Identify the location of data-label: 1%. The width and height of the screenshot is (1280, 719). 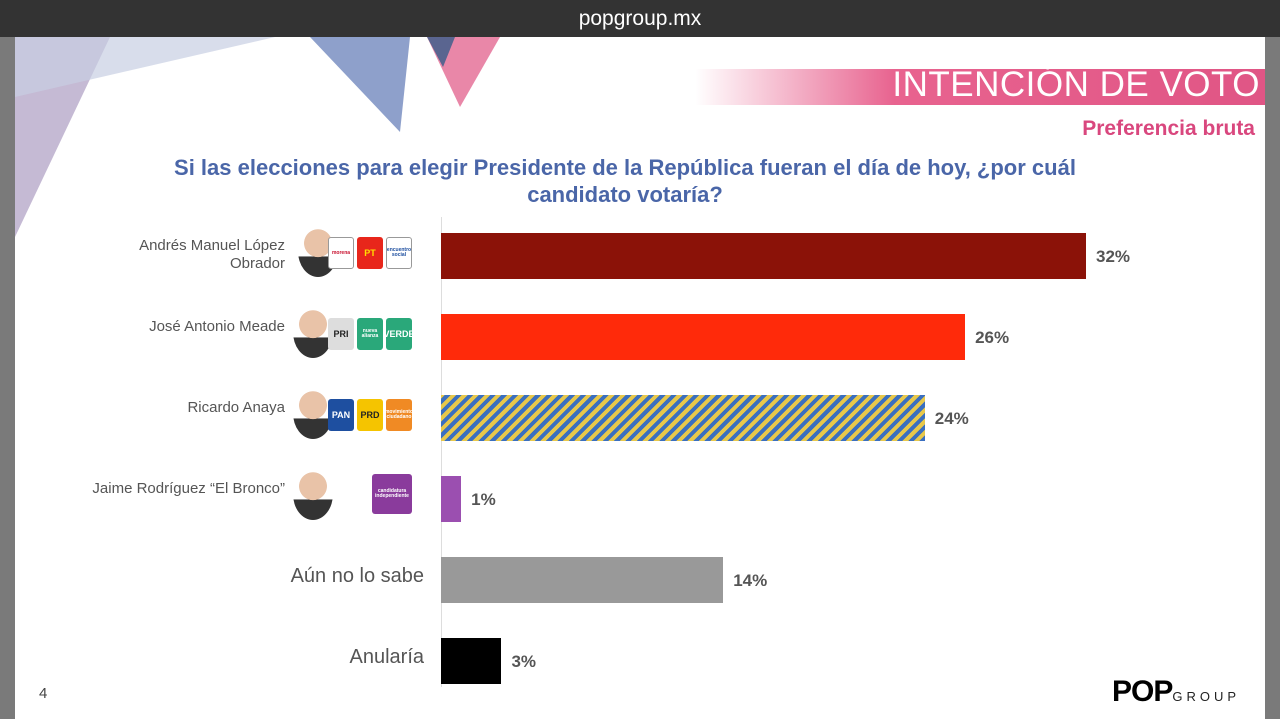
(483, 499).